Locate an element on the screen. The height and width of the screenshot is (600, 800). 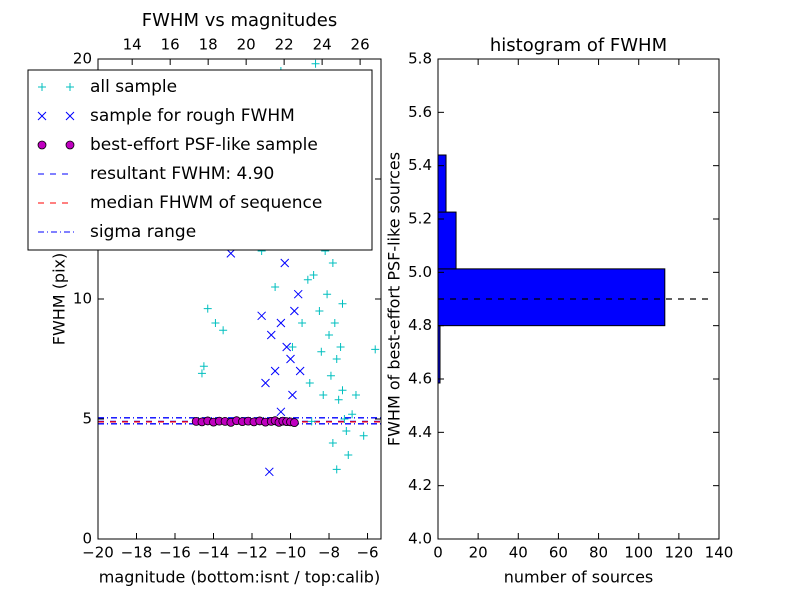
y-tick-label: 5.4 is located at coordinates (420, 165).